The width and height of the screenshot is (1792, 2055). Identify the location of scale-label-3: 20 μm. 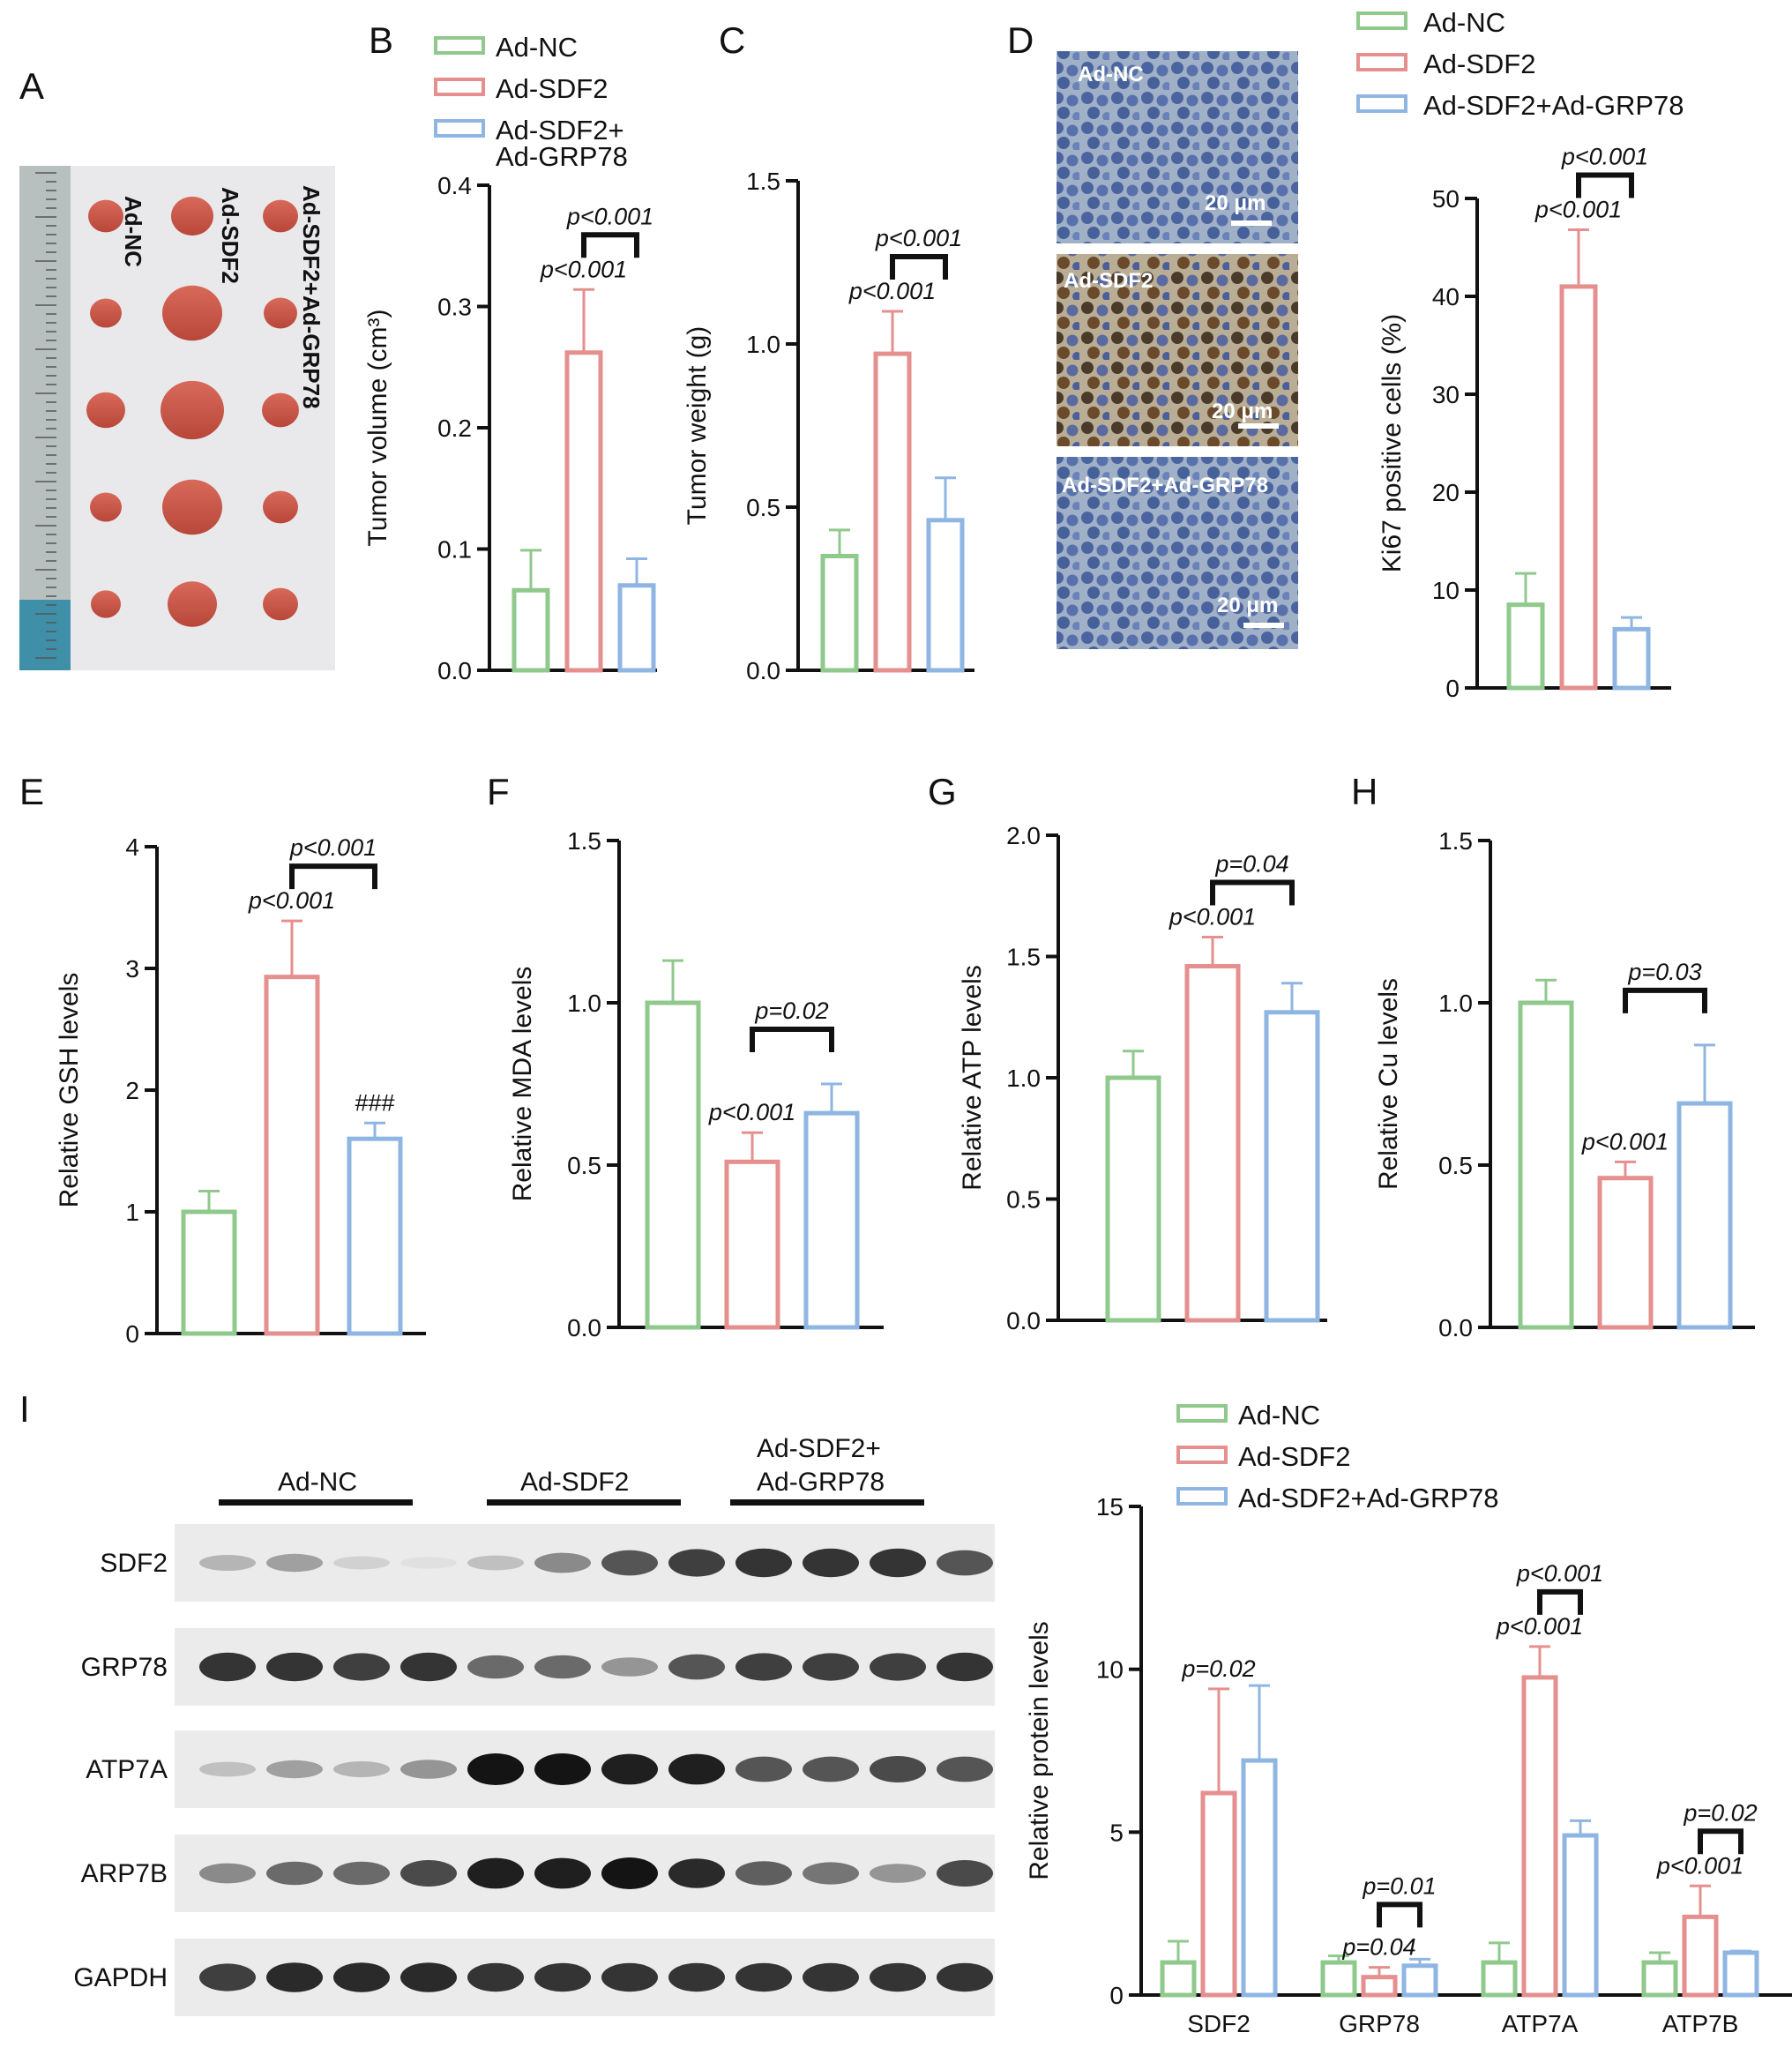
(1247, 605).